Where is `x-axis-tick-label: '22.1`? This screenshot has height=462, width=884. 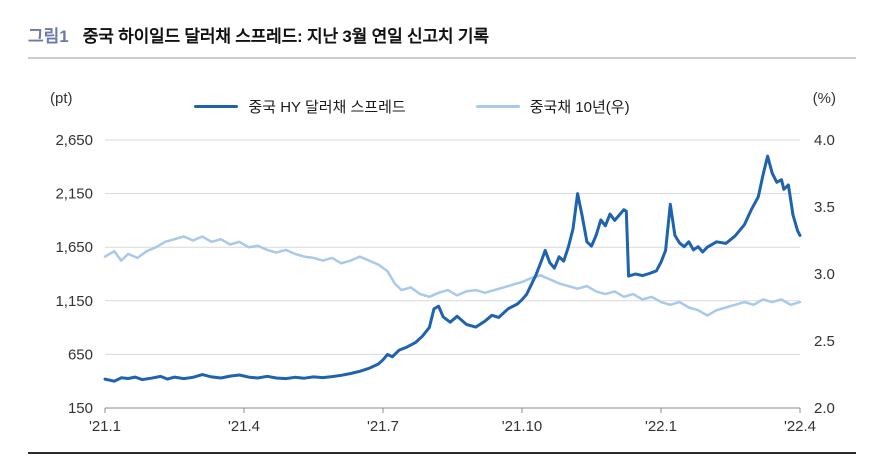 x-axis-tick-label: '22.1 is located at coordinates (661, 426).